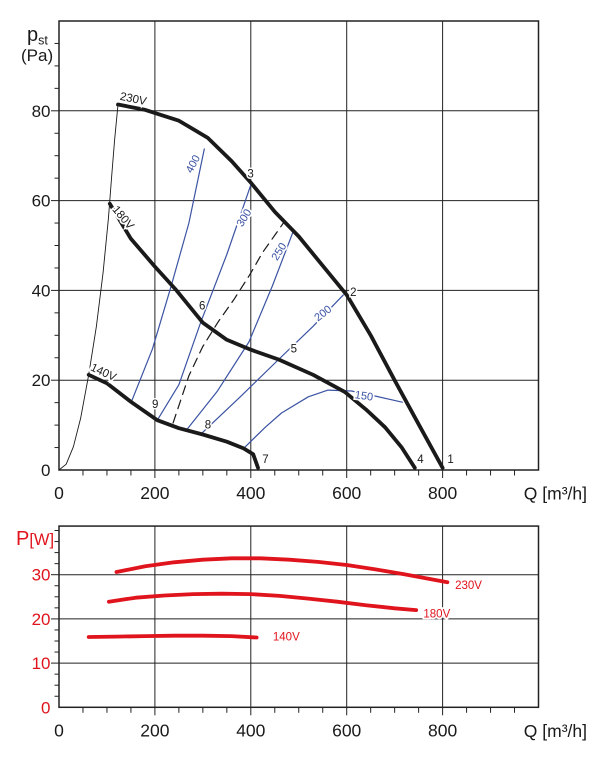 The height and width of the screenshot is (769, 605). Describe the element at coordinates (450, 460) in the screenshot. I see `operating-point-label-1: 1` at that location.